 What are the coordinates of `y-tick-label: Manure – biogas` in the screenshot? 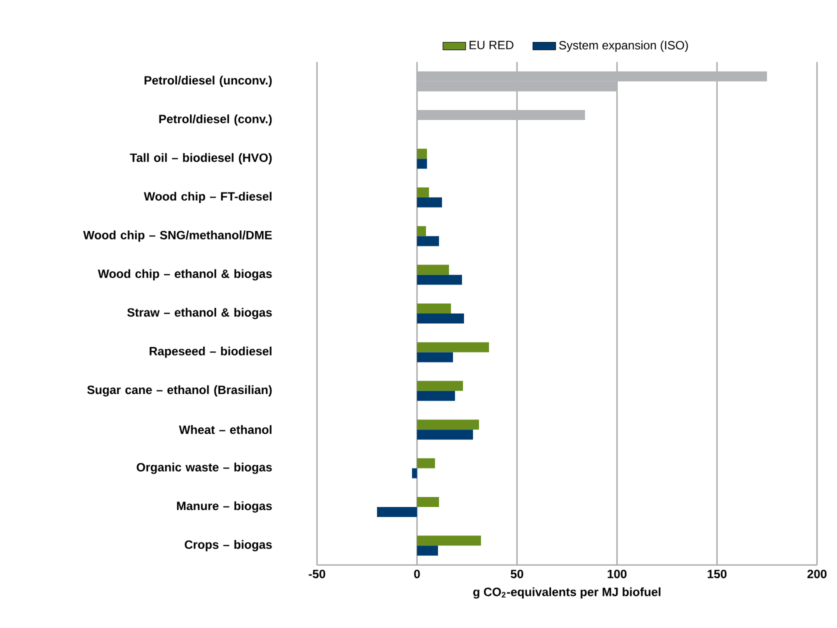 It's located at (224, 507).